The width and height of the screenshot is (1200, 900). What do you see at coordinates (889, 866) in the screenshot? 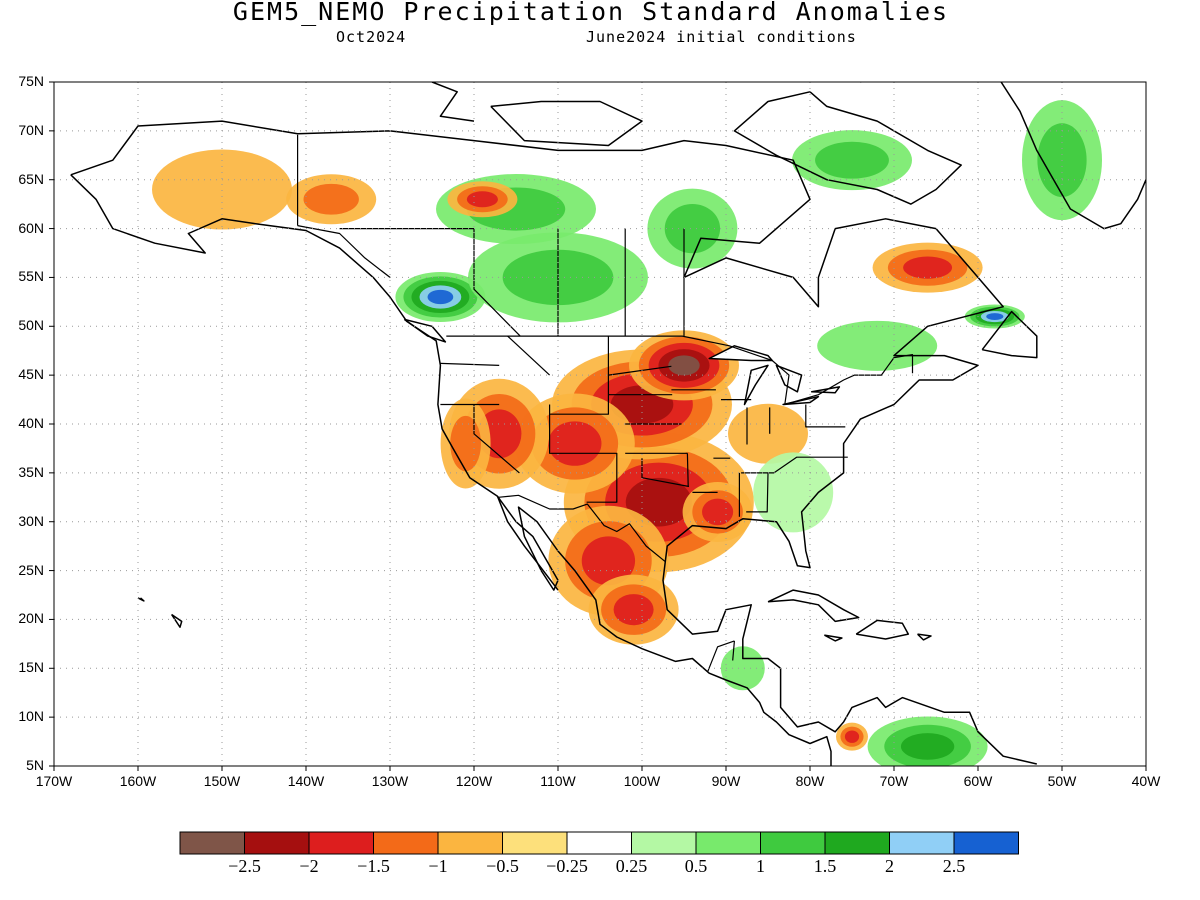
I see `colorbar-tick-label: 2` at bounding box center [889, 866].